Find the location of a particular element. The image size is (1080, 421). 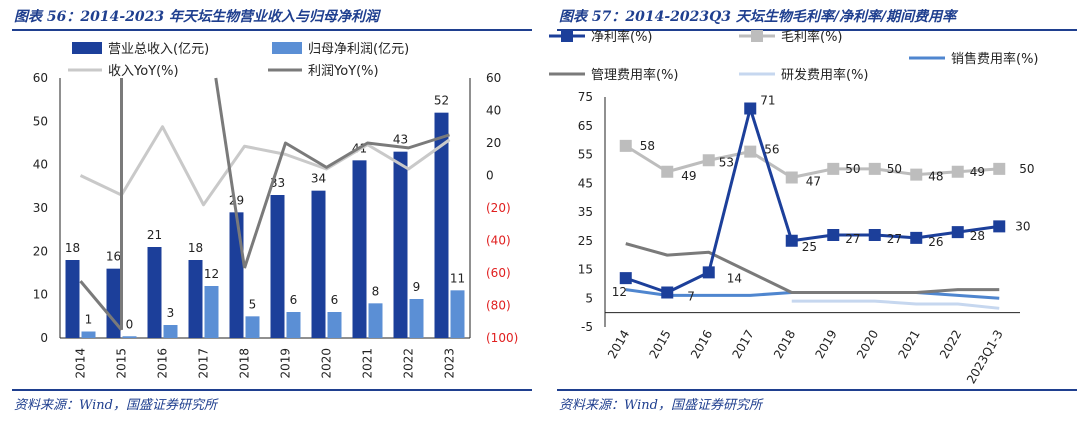

legend-swatch is located at coordinates (87, 48).